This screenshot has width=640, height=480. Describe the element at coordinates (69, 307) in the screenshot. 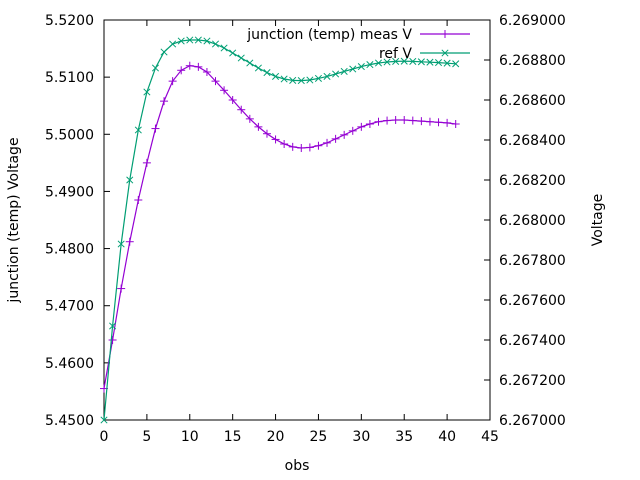

I see `y-tick-label: 5.4700` at that location.